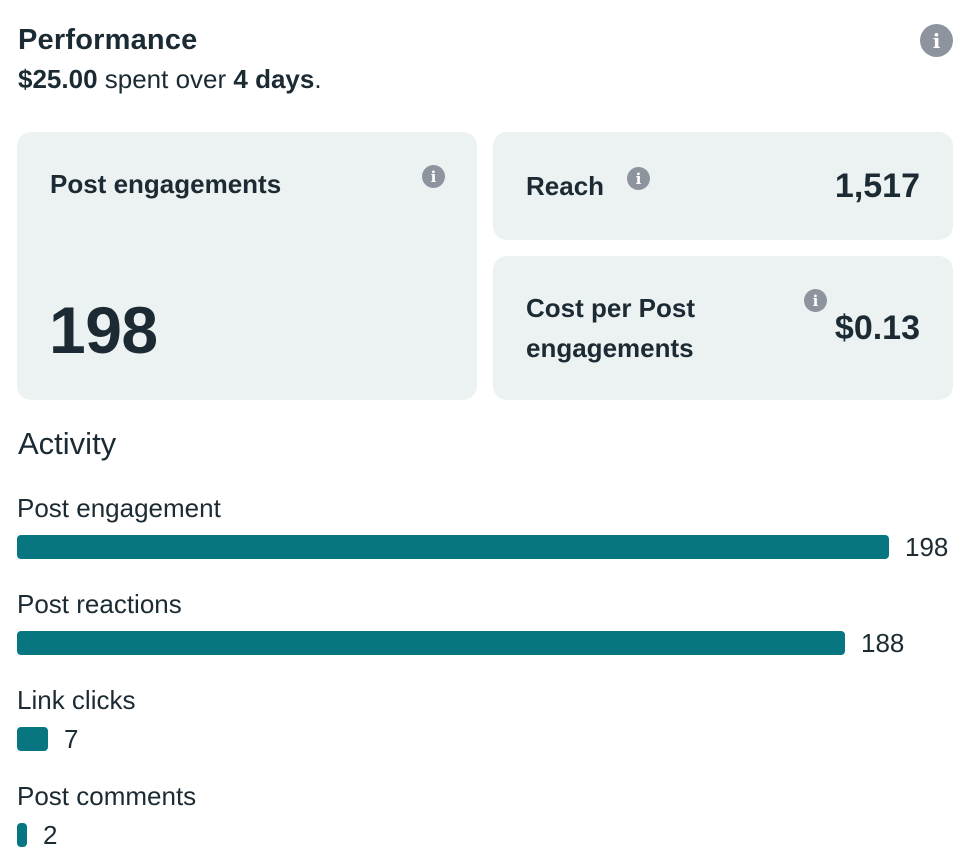 This screenshot has width=978, height=858. What do you see at coordinates (103, 330) in the screenshot?
I see `post-engagements-value: 198` at bounding box center [103, 330].